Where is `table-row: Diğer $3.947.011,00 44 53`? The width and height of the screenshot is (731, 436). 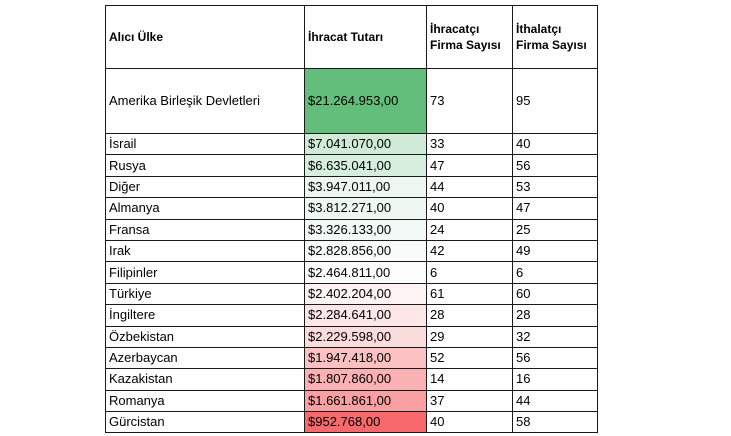
table-row: Diğer $3.947.011,00 44 53 is located at coordinates (351, 187).